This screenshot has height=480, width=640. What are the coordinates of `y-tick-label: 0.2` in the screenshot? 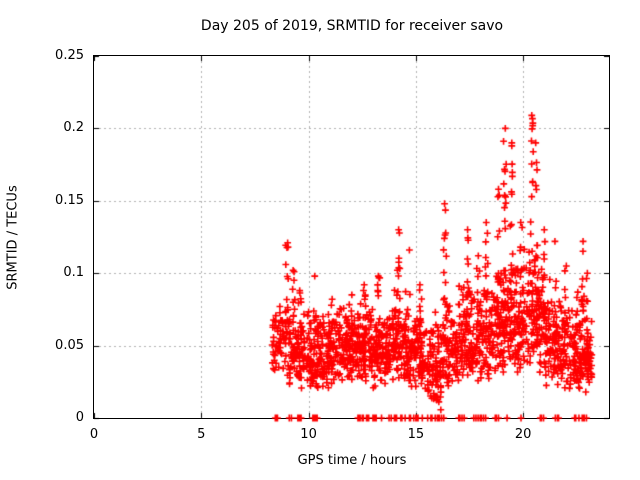 It's located at (73, 128).